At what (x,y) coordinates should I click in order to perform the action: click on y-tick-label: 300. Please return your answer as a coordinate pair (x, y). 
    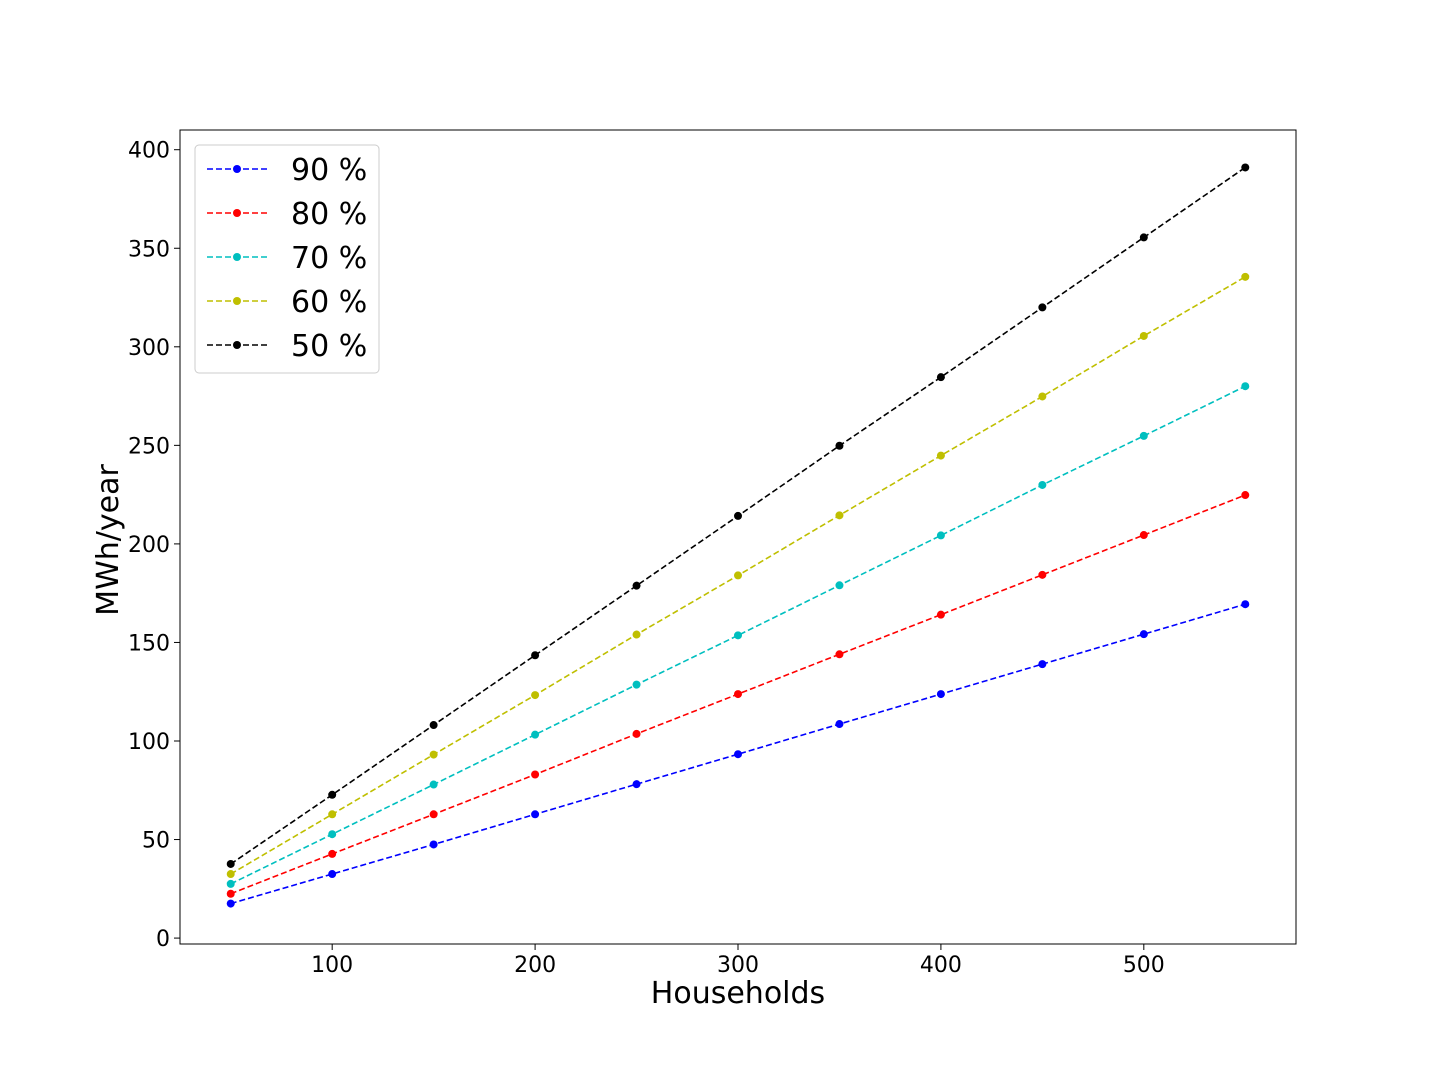
    Looking at the image, I should click on (149, 348).